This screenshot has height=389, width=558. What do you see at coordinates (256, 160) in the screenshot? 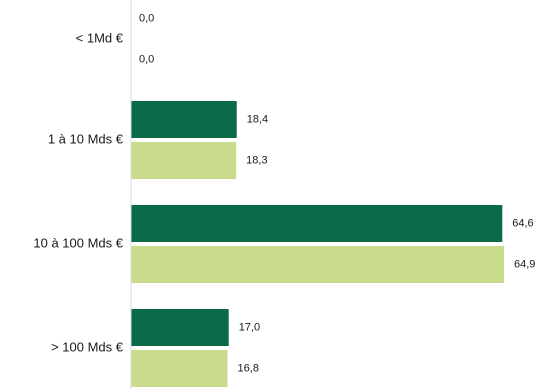
I see `value-label: 18,3` at bounding box center [256, 160].